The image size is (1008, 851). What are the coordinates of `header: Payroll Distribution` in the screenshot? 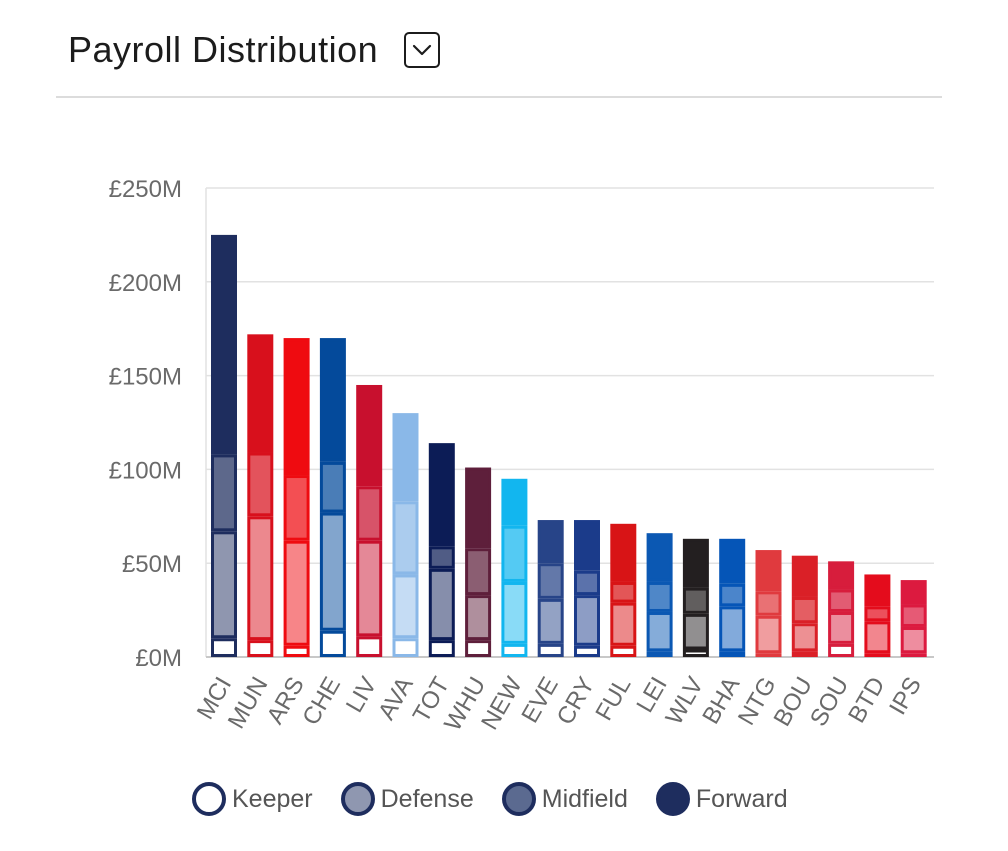 It's located at (254, 50).